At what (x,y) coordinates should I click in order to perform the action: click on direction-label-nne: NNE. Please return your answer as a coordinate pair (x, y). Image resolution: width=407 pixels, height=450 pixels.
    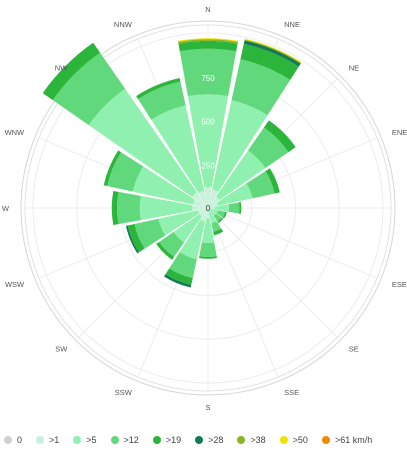
    Looking at the image, I should click on (292, 24).